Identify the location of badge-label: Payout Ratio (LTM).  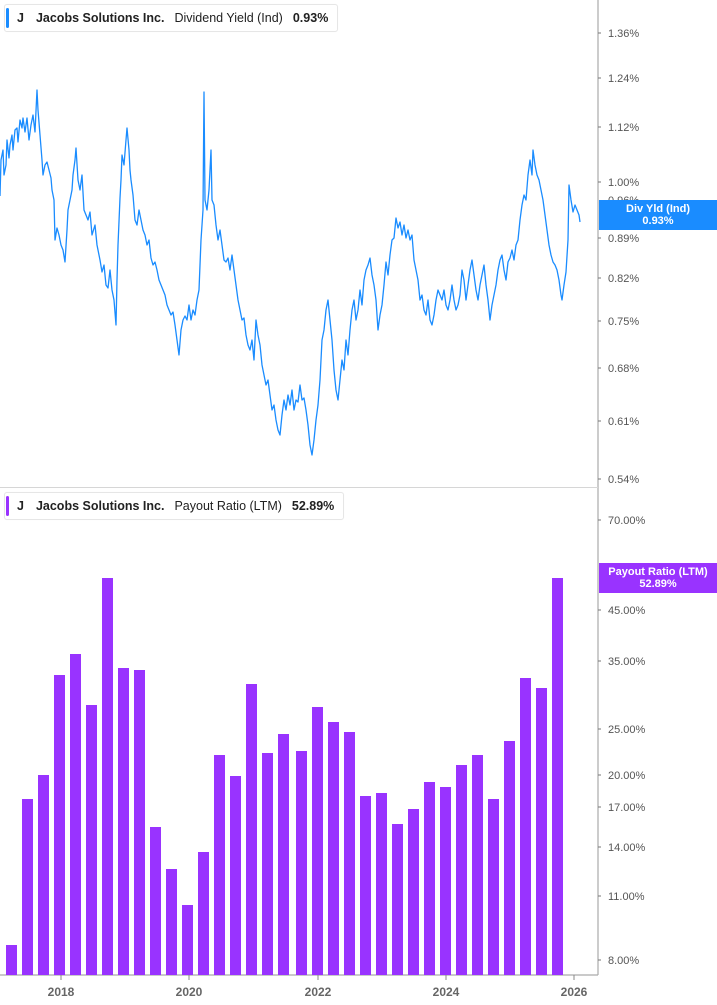
(658, 572).